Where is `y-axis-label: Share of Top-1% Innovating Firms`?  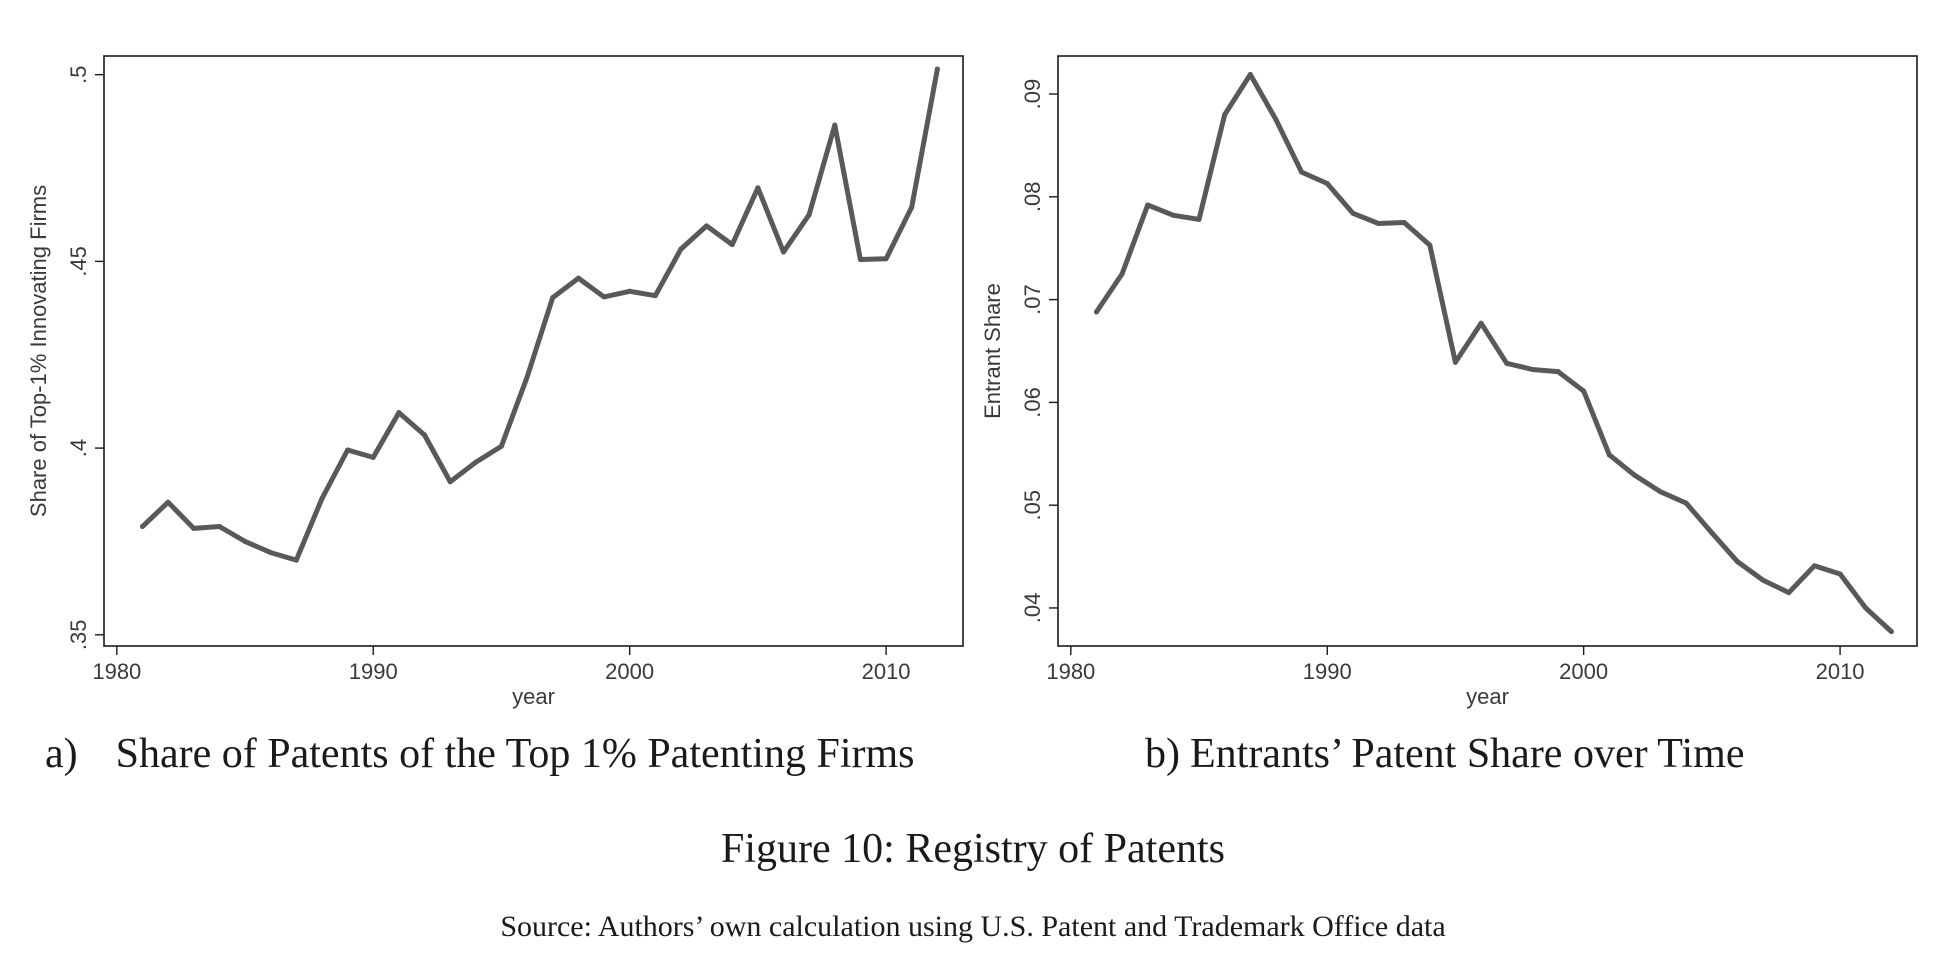 y-axis-label: Share of Top-1% Innovating Firms is located at coordinates (38, 351).